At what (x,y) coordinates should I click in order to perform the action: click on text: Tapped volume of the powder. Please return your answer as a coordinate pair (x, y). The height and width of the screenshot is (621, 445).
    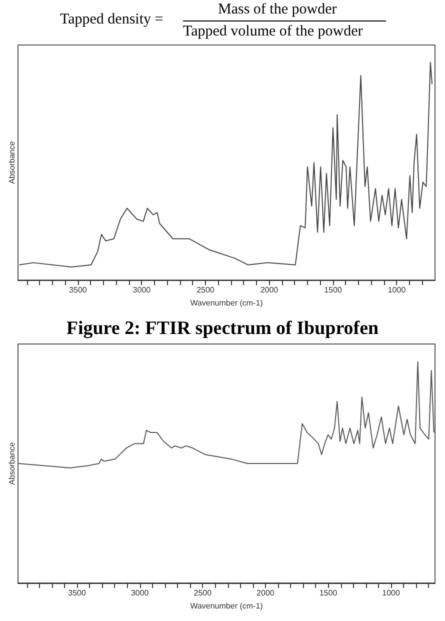
    Looking at the image, I should click on (273, 32).